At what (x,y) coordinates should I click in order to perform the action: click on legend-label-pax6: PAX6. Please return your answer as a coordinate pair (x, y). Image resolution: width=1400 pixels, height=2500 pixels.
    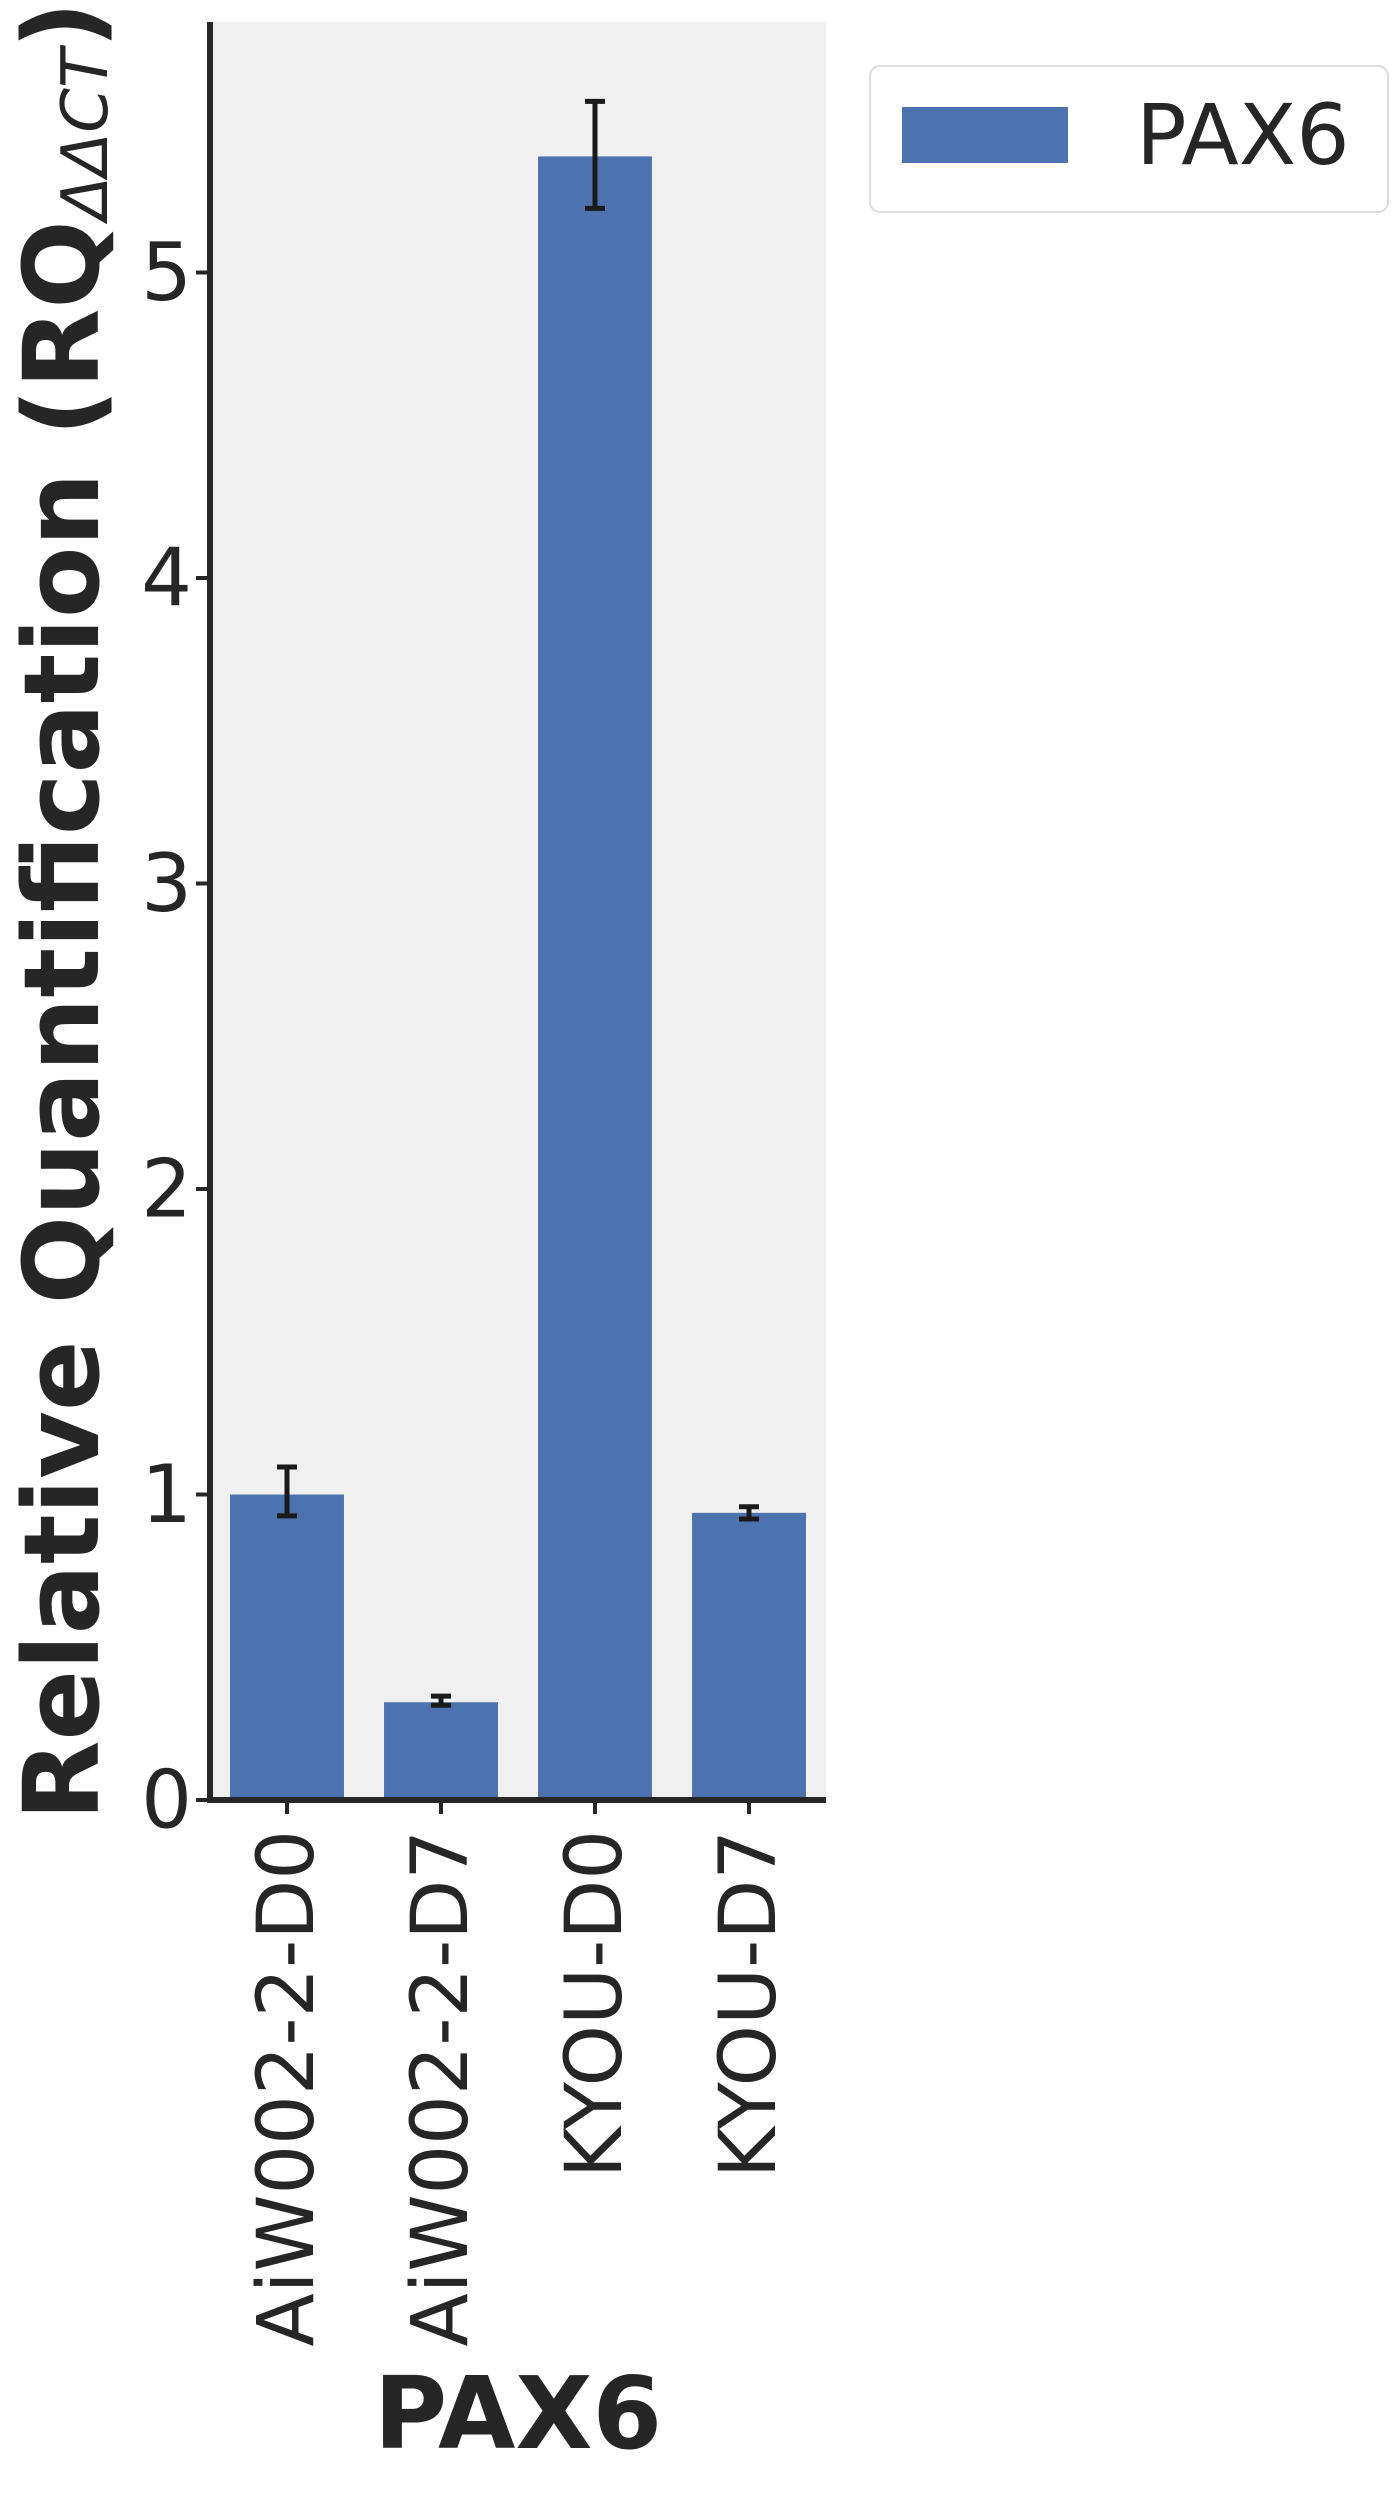
    Looking at the image, I should click on (1243, 135).